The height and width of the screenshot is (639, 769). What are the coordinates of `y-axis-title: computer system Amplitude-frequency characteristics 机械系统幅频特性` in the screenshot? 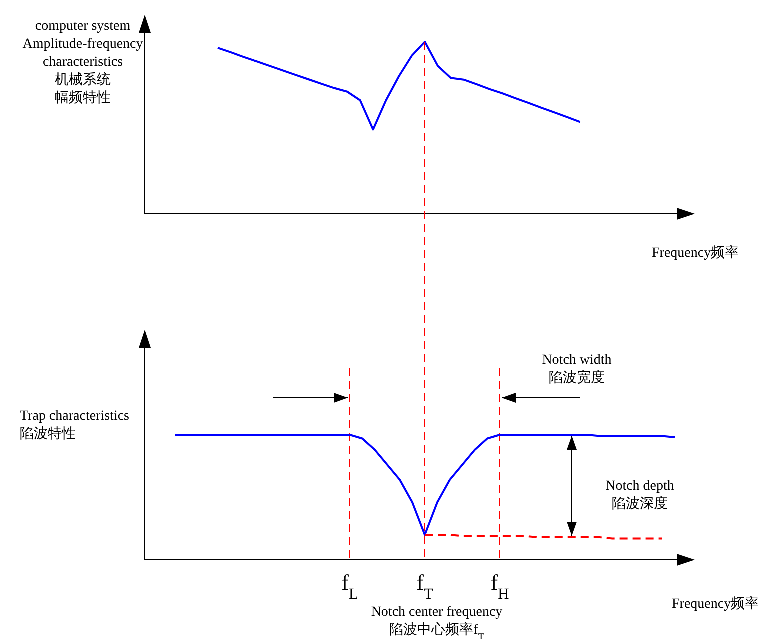 It's located at (83, 62).